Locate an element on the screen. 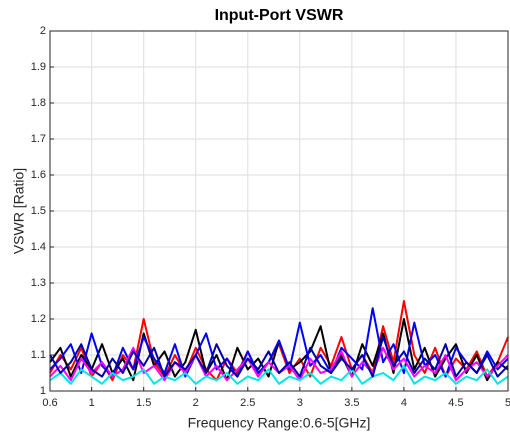  chart-title: Input-Port VSWR is located at coordinates (279, 15).